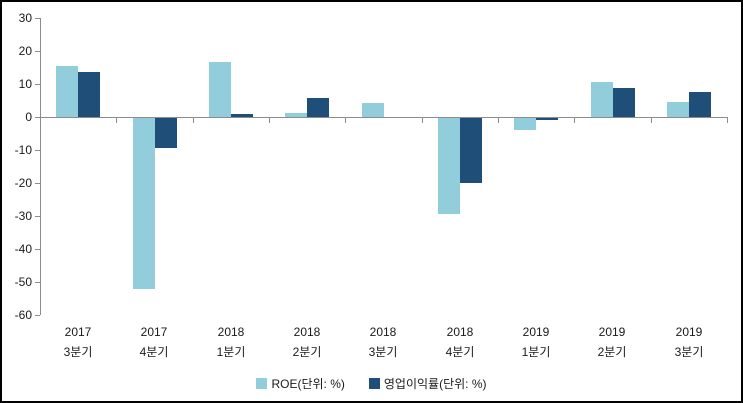 This screenshot has width=743, height=403. Describe the element at coordinates (23, 315) in the screenshot. I see `y-axis-tick-label: -60` at that location.